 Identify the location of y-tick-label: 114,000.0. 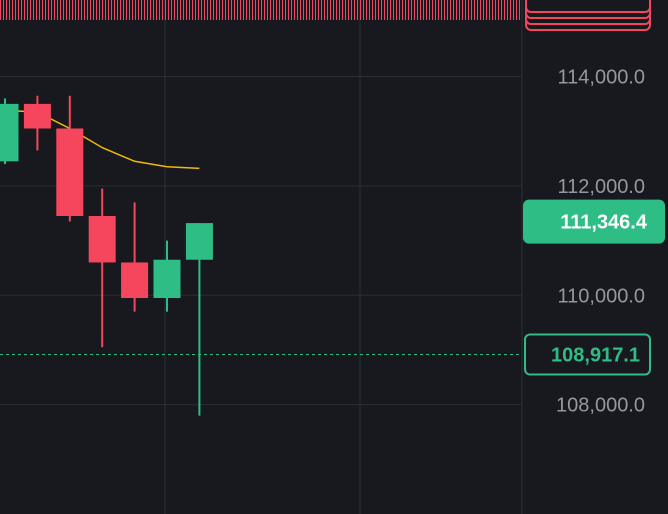
(602, 78).